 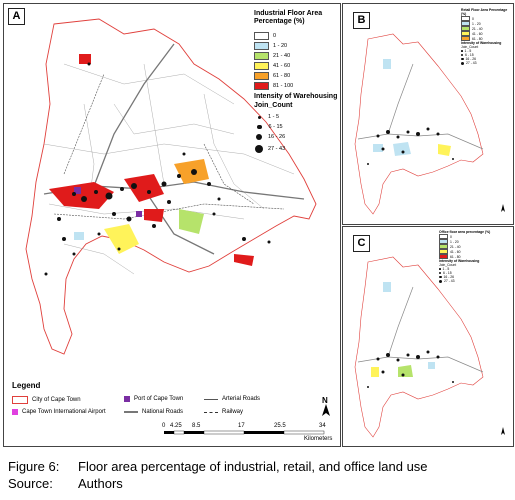 I want to click on legend-national: National Roads, so click(x=153, y=412).